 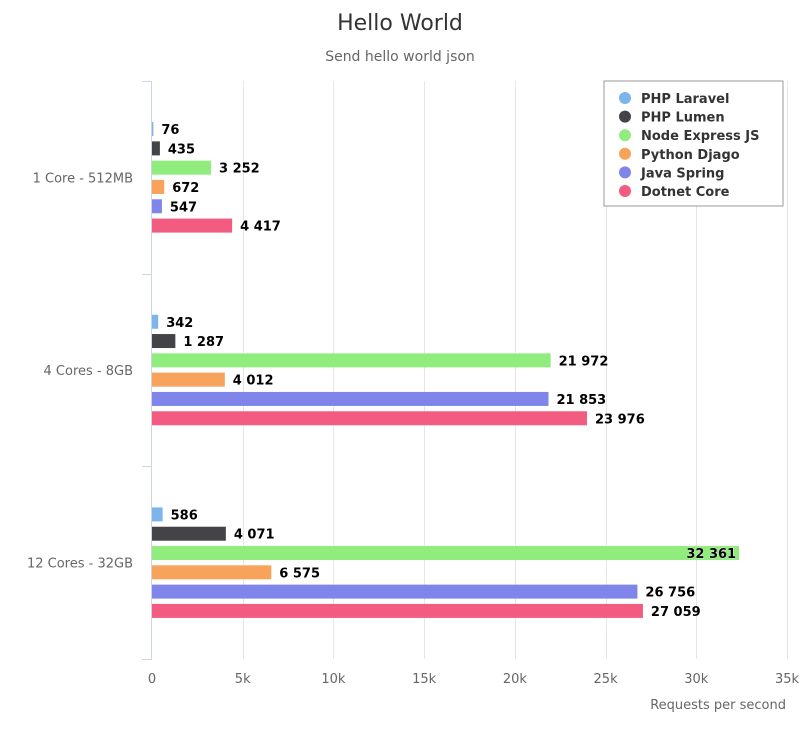 I want to click on data-label: 3 252, so click(x=239, y=169).